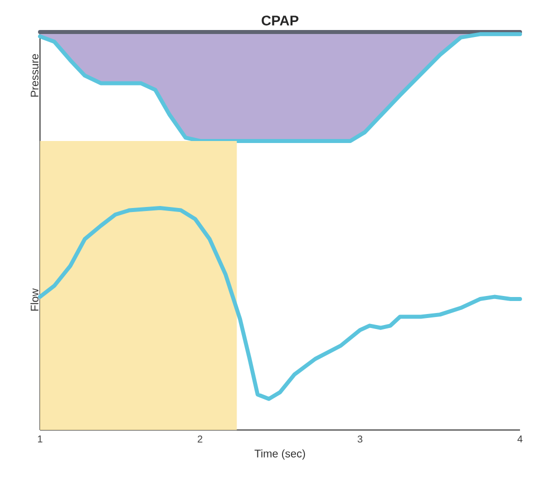 Image resolution: width=550 pixels, height=479 pixels. What do you see at coordinates (280, 21) in the screenshot?
I see `series-label: CPAP` at bounding box center [280, 21].